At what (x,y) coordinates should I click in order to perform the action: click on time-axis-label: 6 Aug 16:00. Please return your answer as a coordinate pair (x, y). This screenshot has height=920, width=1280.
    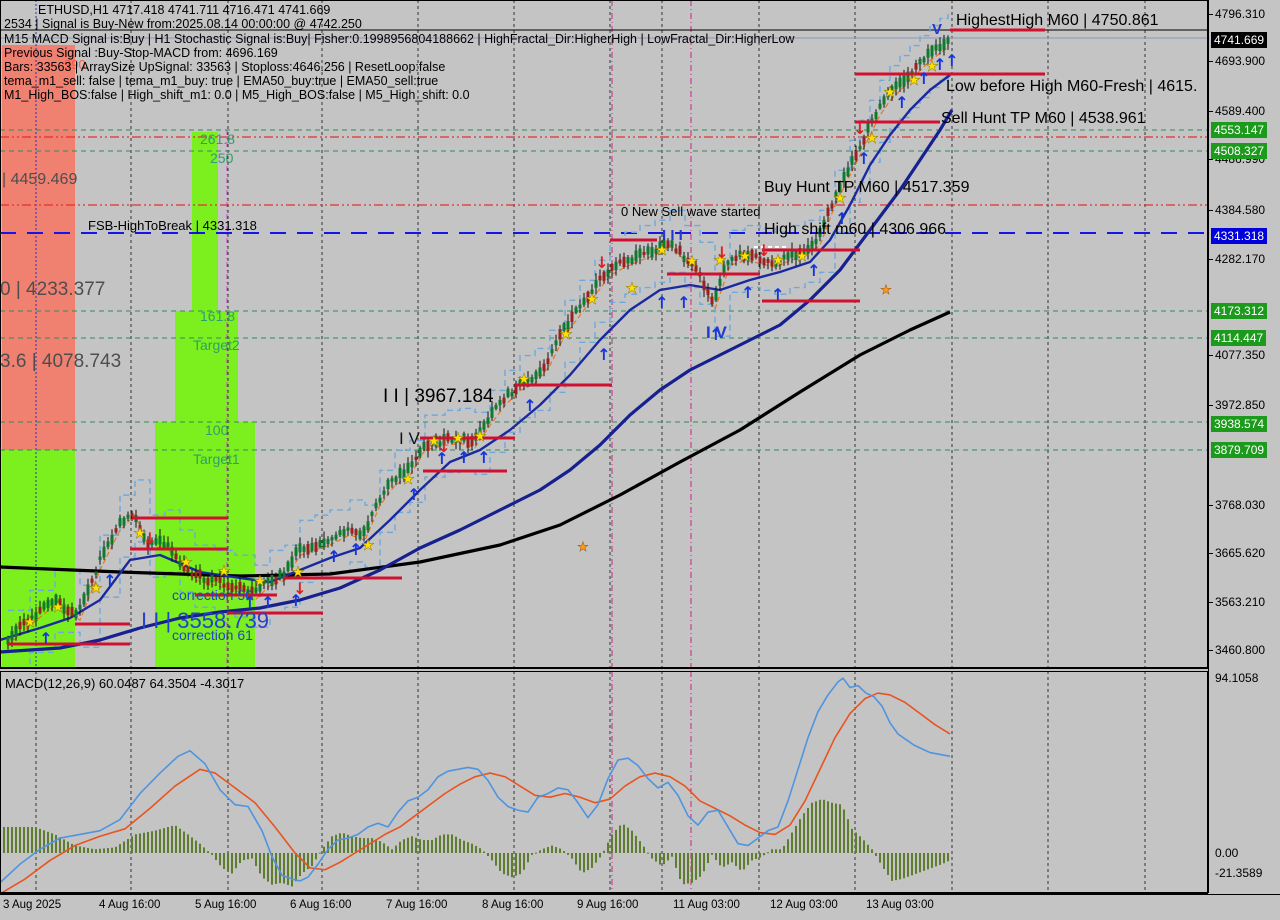
    Looking at the image, I should click on (321, 905).